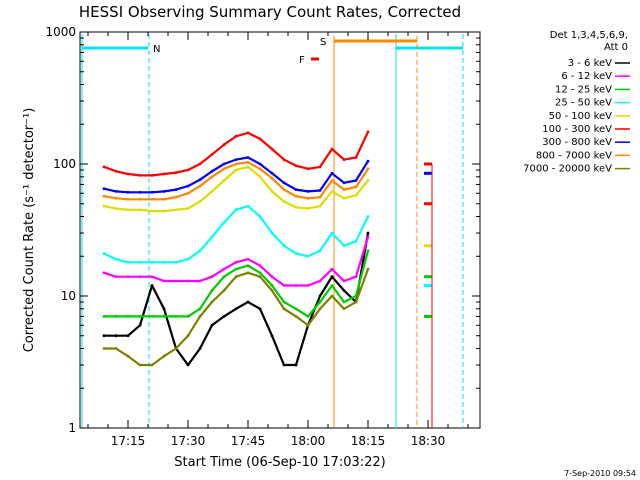  What do you see at coordinates (577, 142) in the screenshot?
I see `legend-label: 300 - 800 keV` at bounding box center [577, 142].